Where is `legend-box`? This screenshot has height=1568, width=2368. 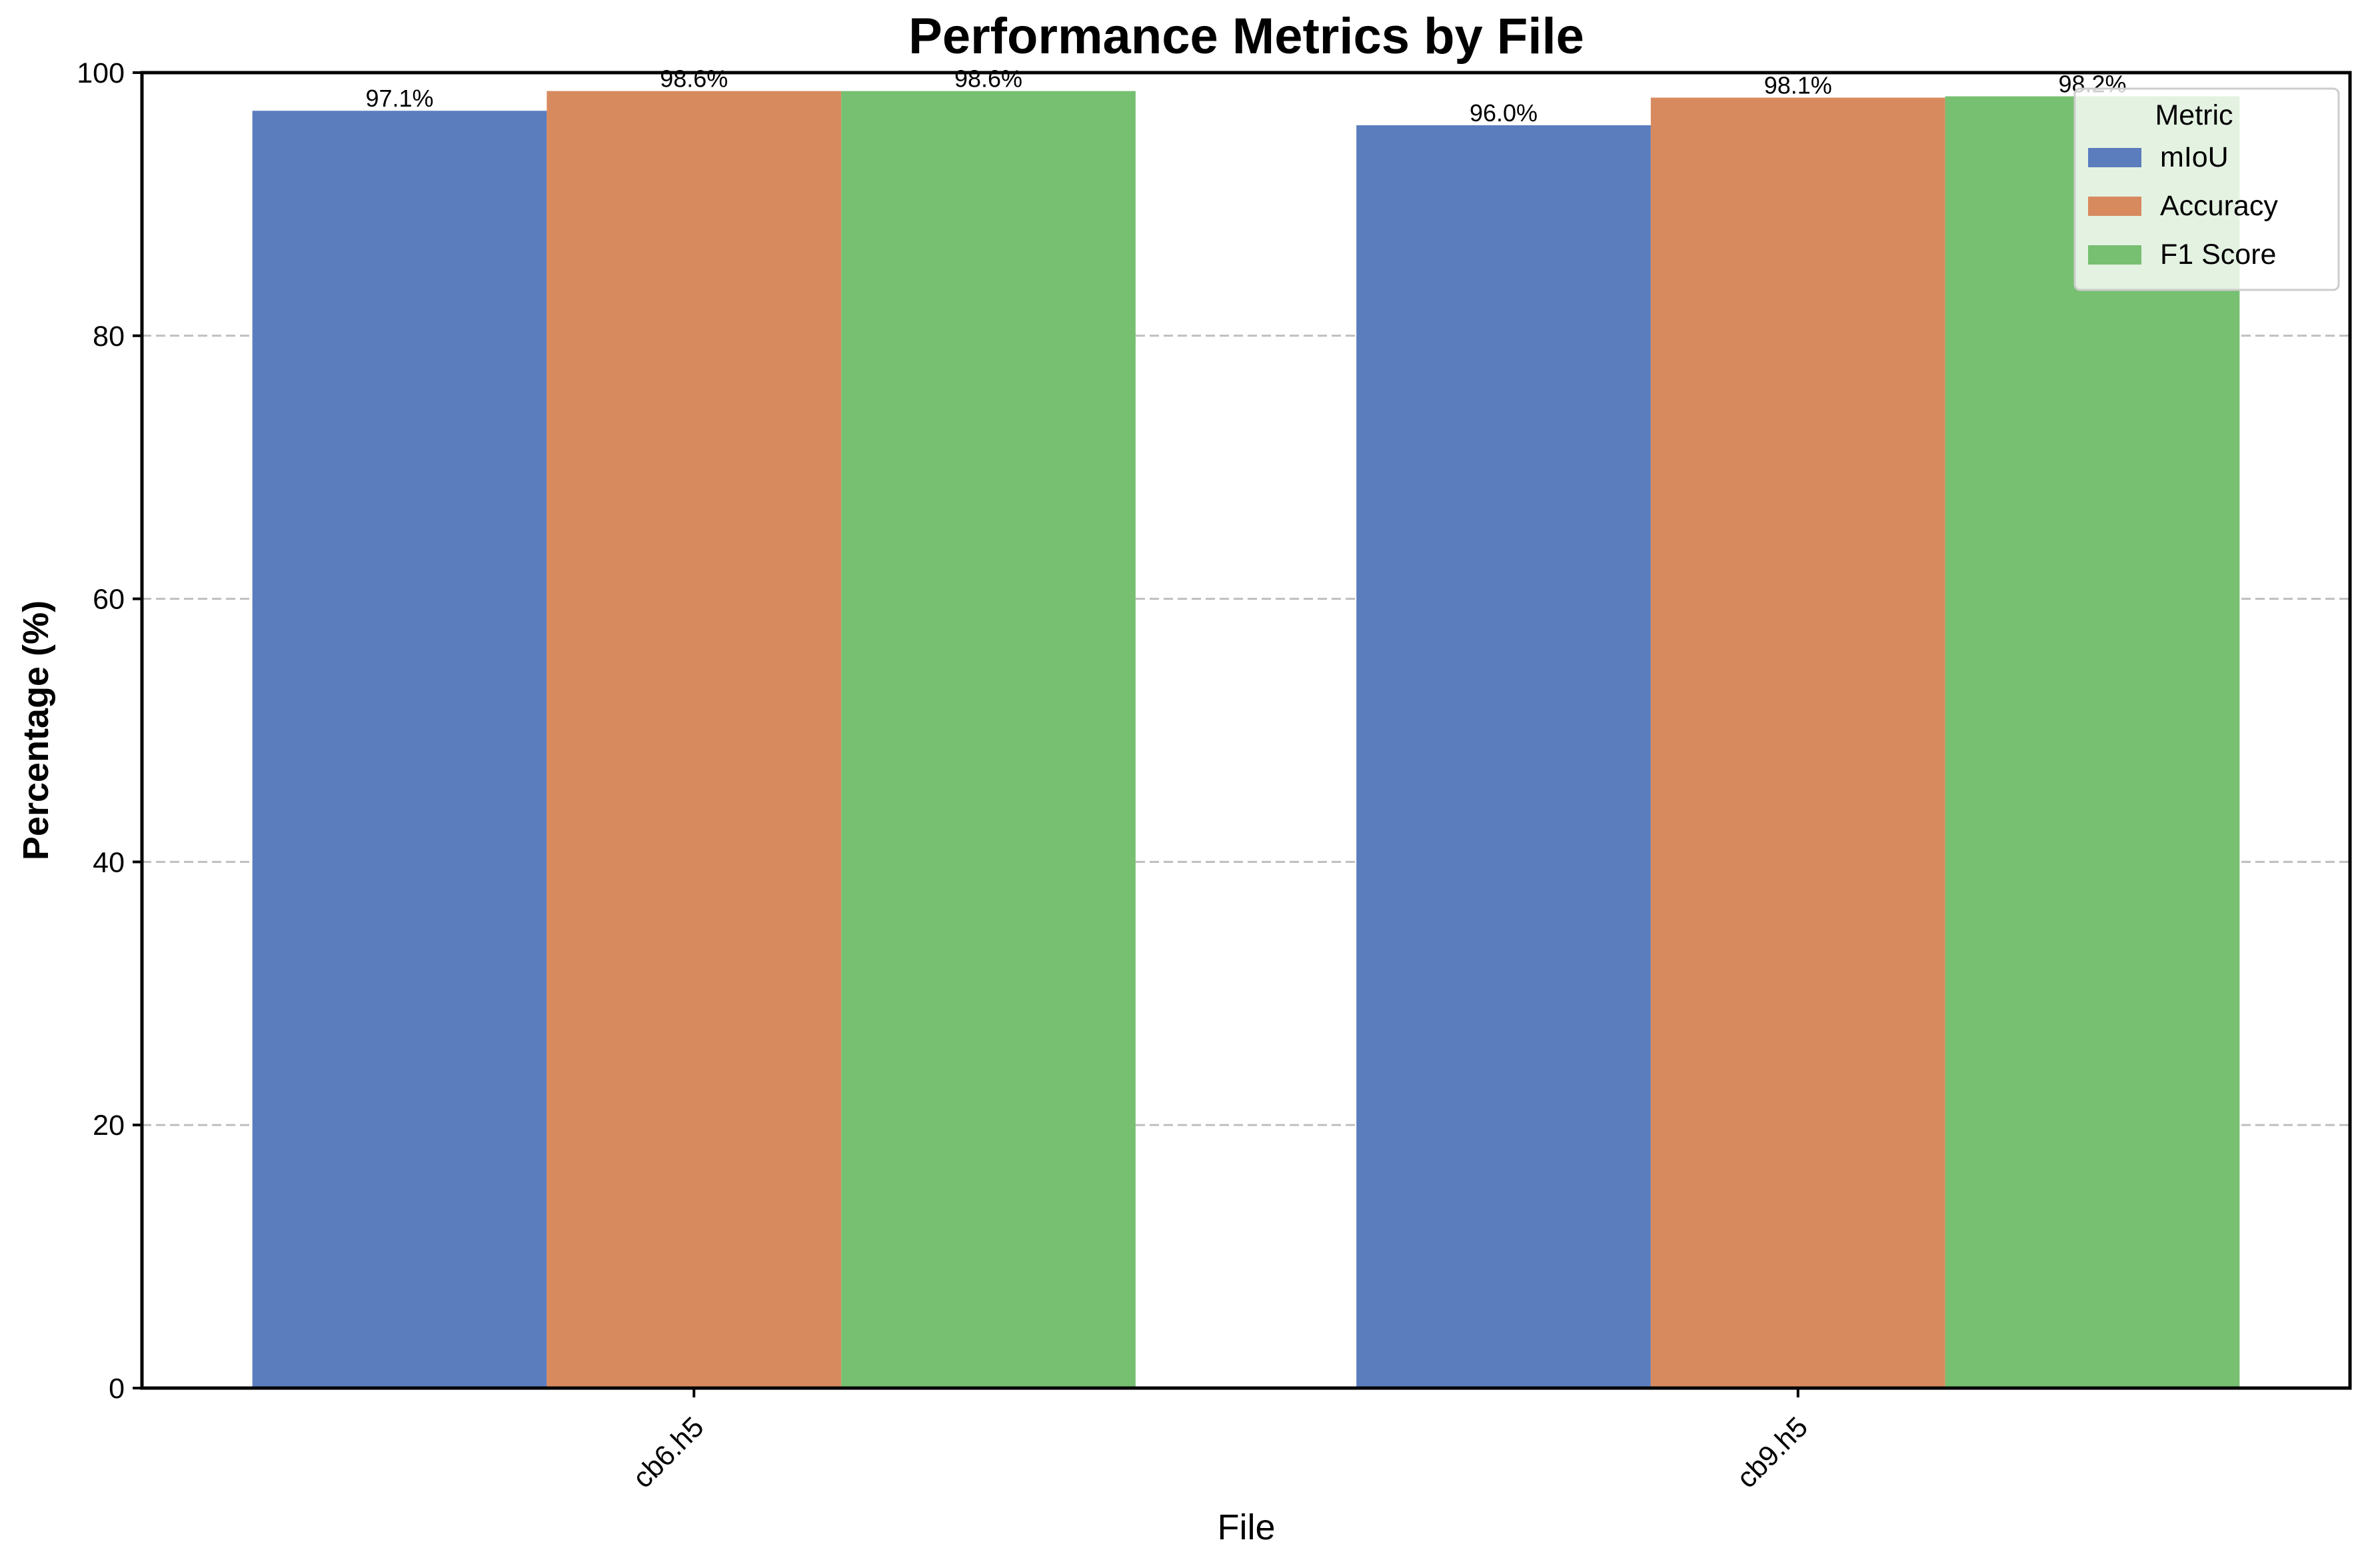 legend-box is located at coordinates (2206, 189).